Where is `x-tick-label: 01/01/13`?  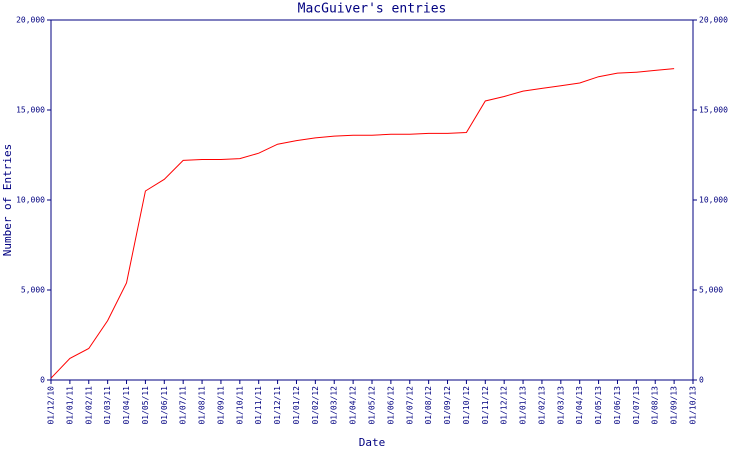 x-tick-label: 01/01/13 is located at coordinates (523, 405).